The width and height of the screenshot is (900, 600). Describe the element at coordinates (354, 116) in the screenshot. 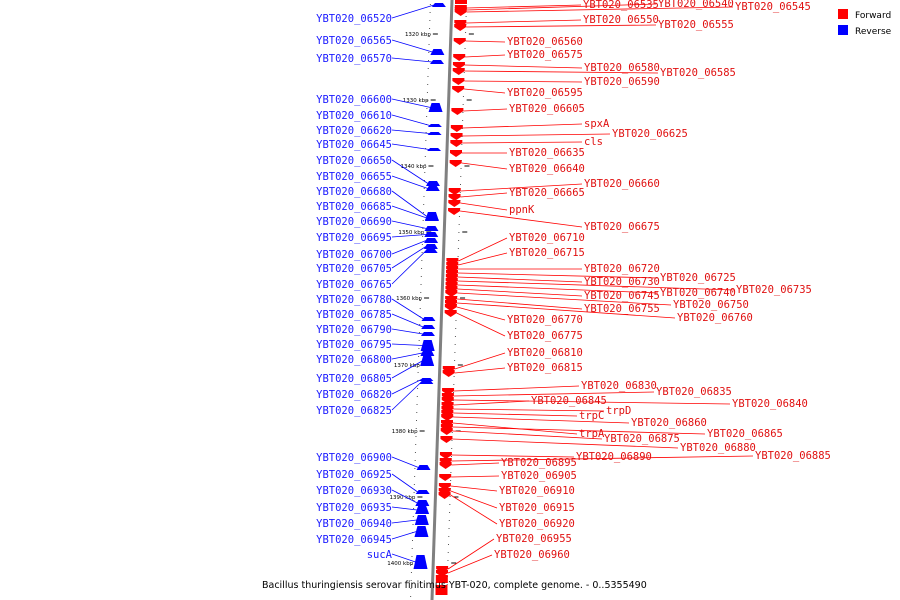

I see `reverse-gene-label: YBT020_06610` at that location.